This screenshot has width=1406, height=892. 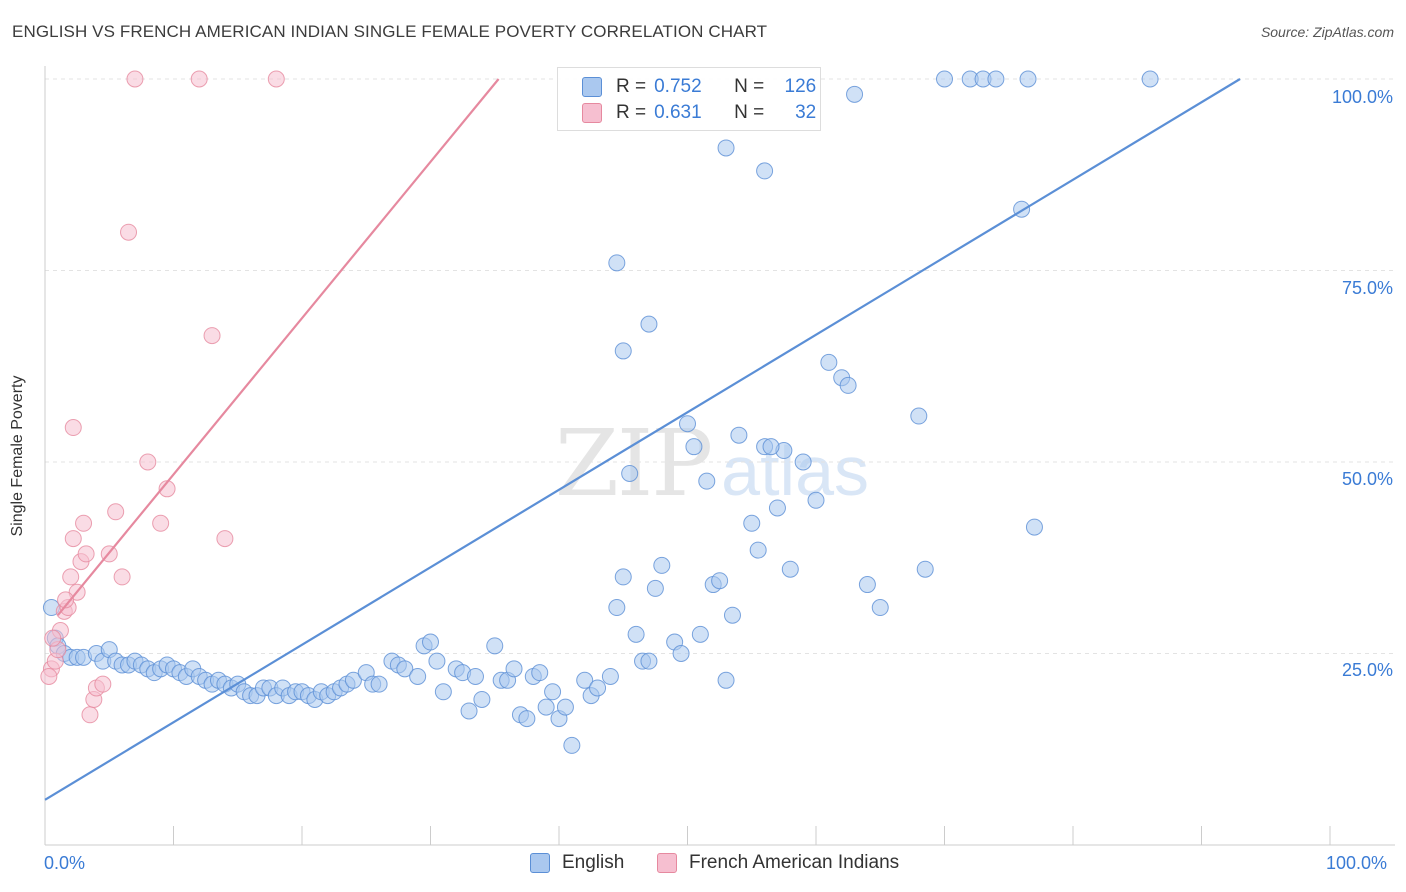 I want to click on source-label: Source: ZipAtlas.com, so click(x=1327, y=32).